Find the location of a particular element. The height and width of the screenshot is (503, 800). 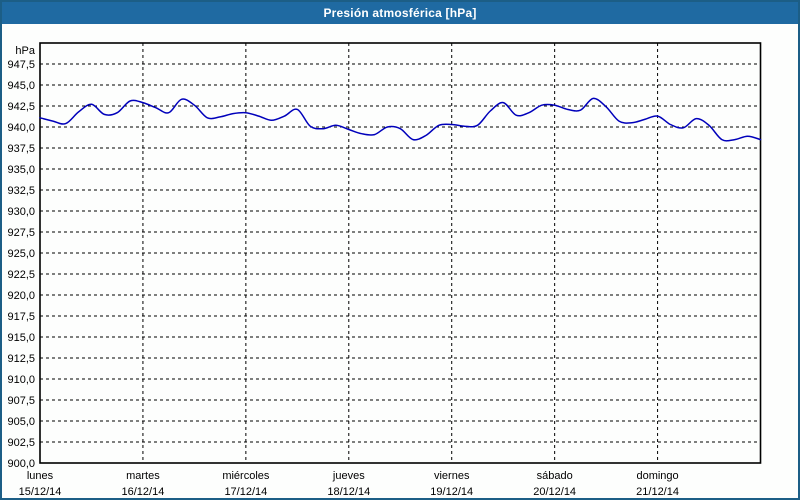

x-date-label: 18/12/14 is located at coordinates (348, 492).